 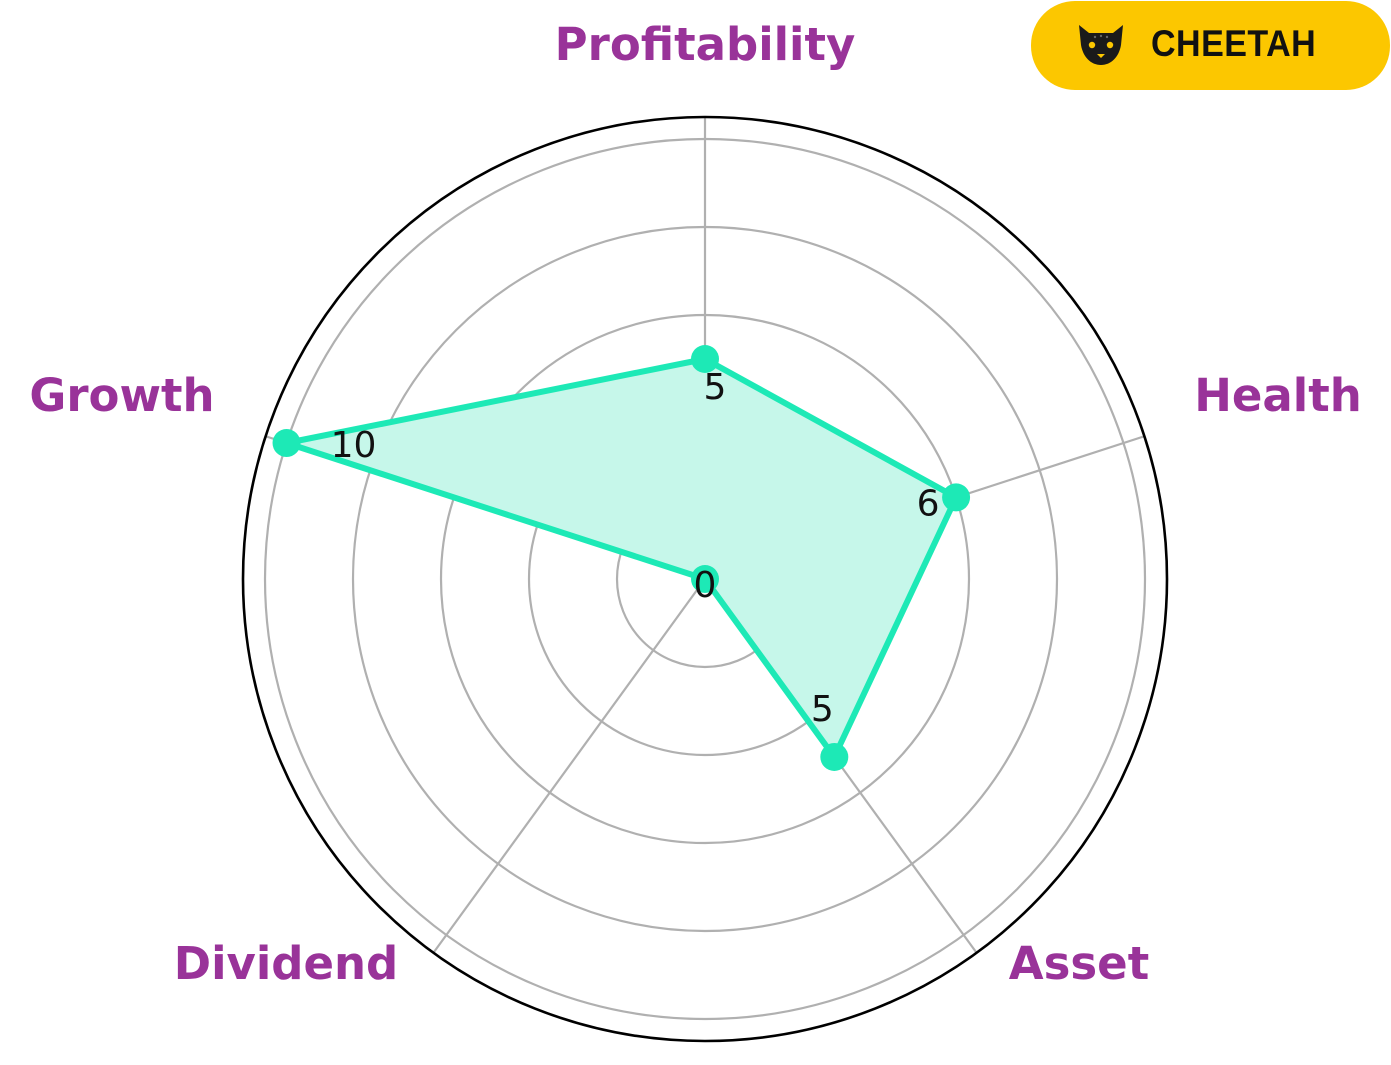 I want to click on axis-label-asset: Asset, so click(x=1079, y=963).